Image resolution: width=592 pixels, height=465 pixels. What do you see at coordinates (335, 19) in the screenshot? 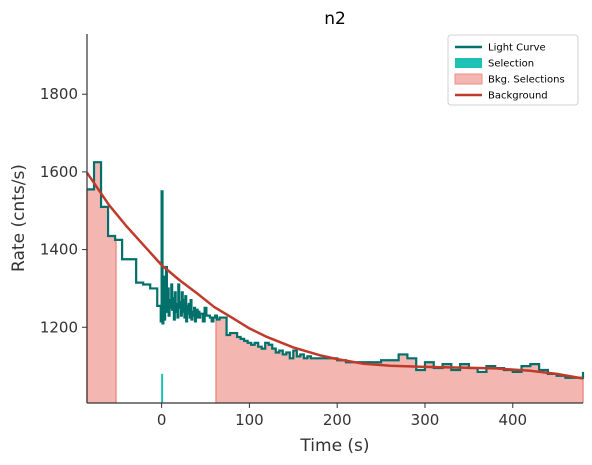
I see `chart-title: n2` at bounding box center [335, 19].